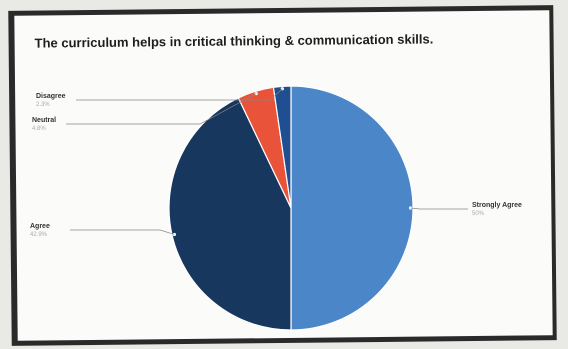 This screenshot has width=568, height=349. What do you see at coordinates (230, 214) in the screenshot?
I see `pie-slice-agree` at bounding box center [230, 214].